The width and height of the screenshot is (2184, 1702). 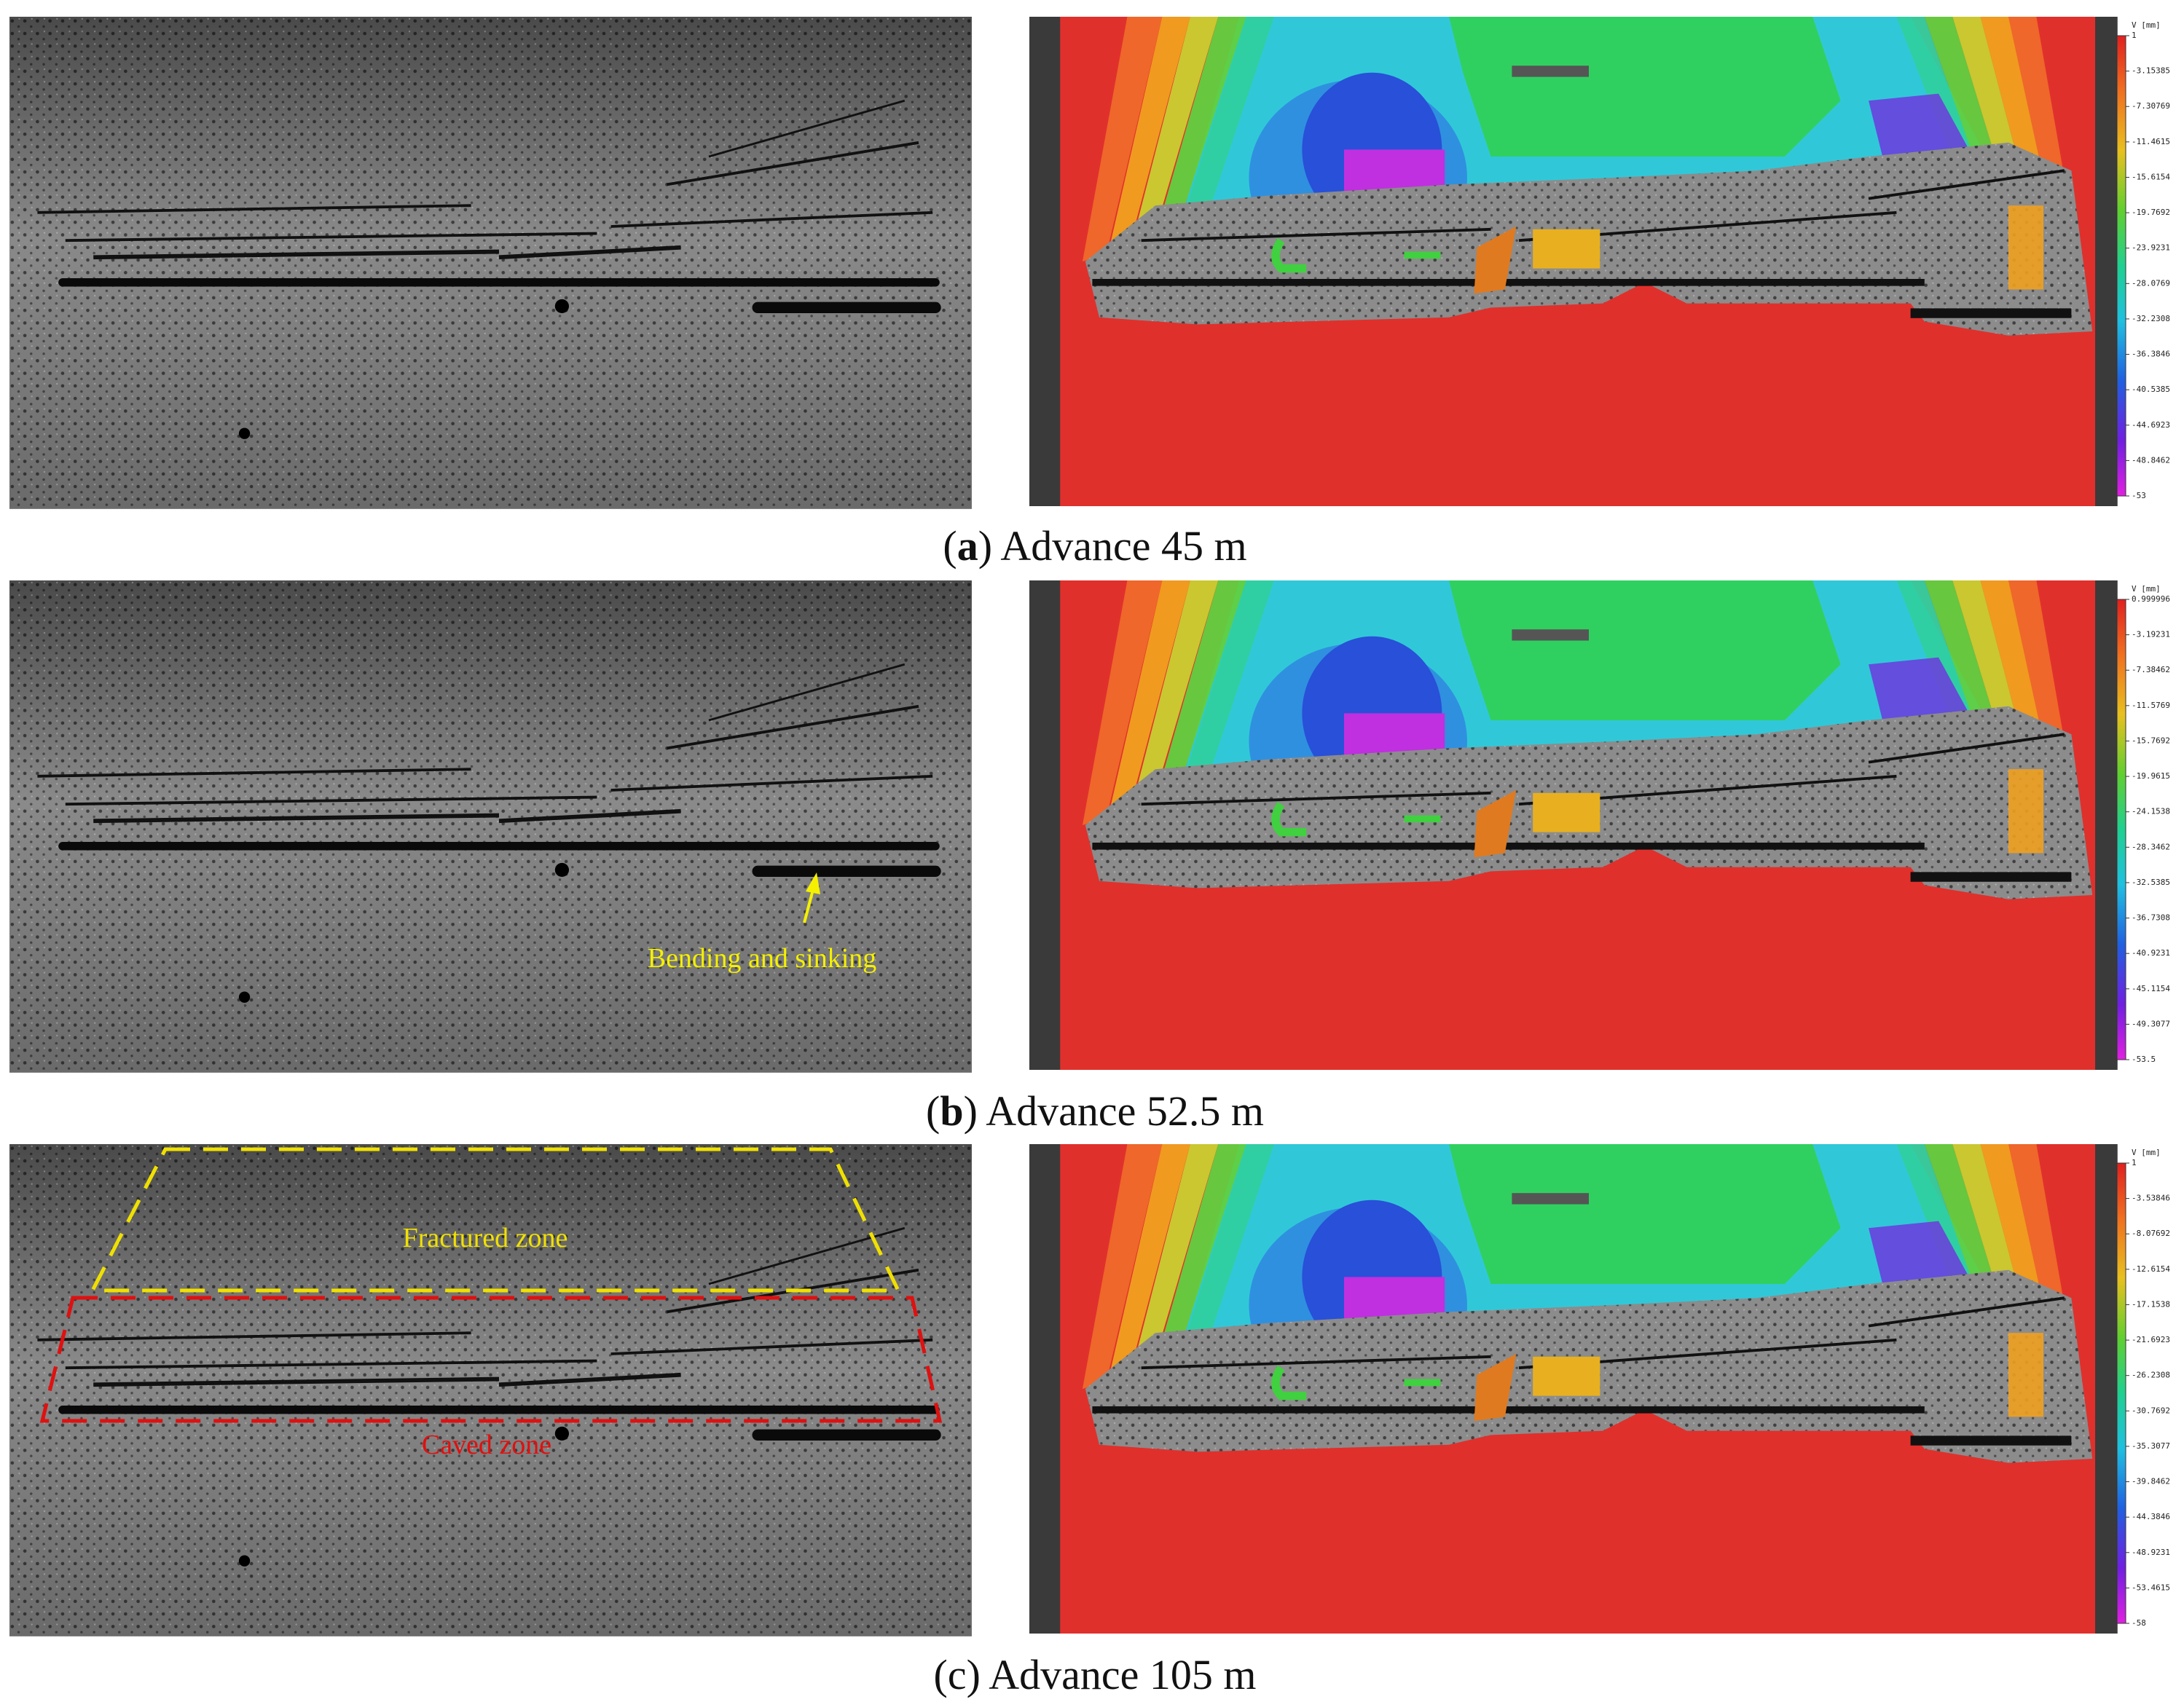 I want to click on colorbar-label: -19.9615, so click(x=2151, y=776).